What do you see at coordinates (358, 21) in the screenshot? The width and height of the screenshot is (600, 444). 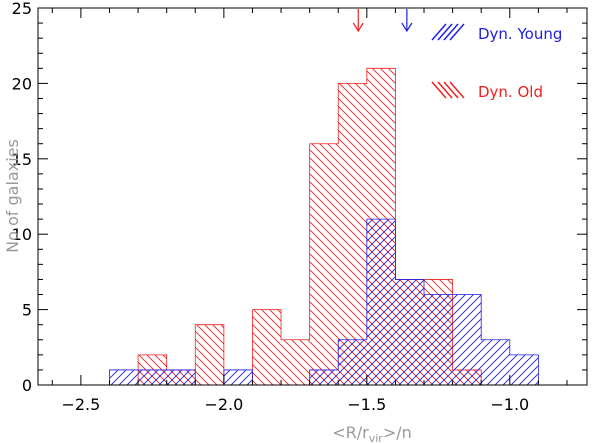 I see `median-arrow-old` at bounding box center [358, 21].